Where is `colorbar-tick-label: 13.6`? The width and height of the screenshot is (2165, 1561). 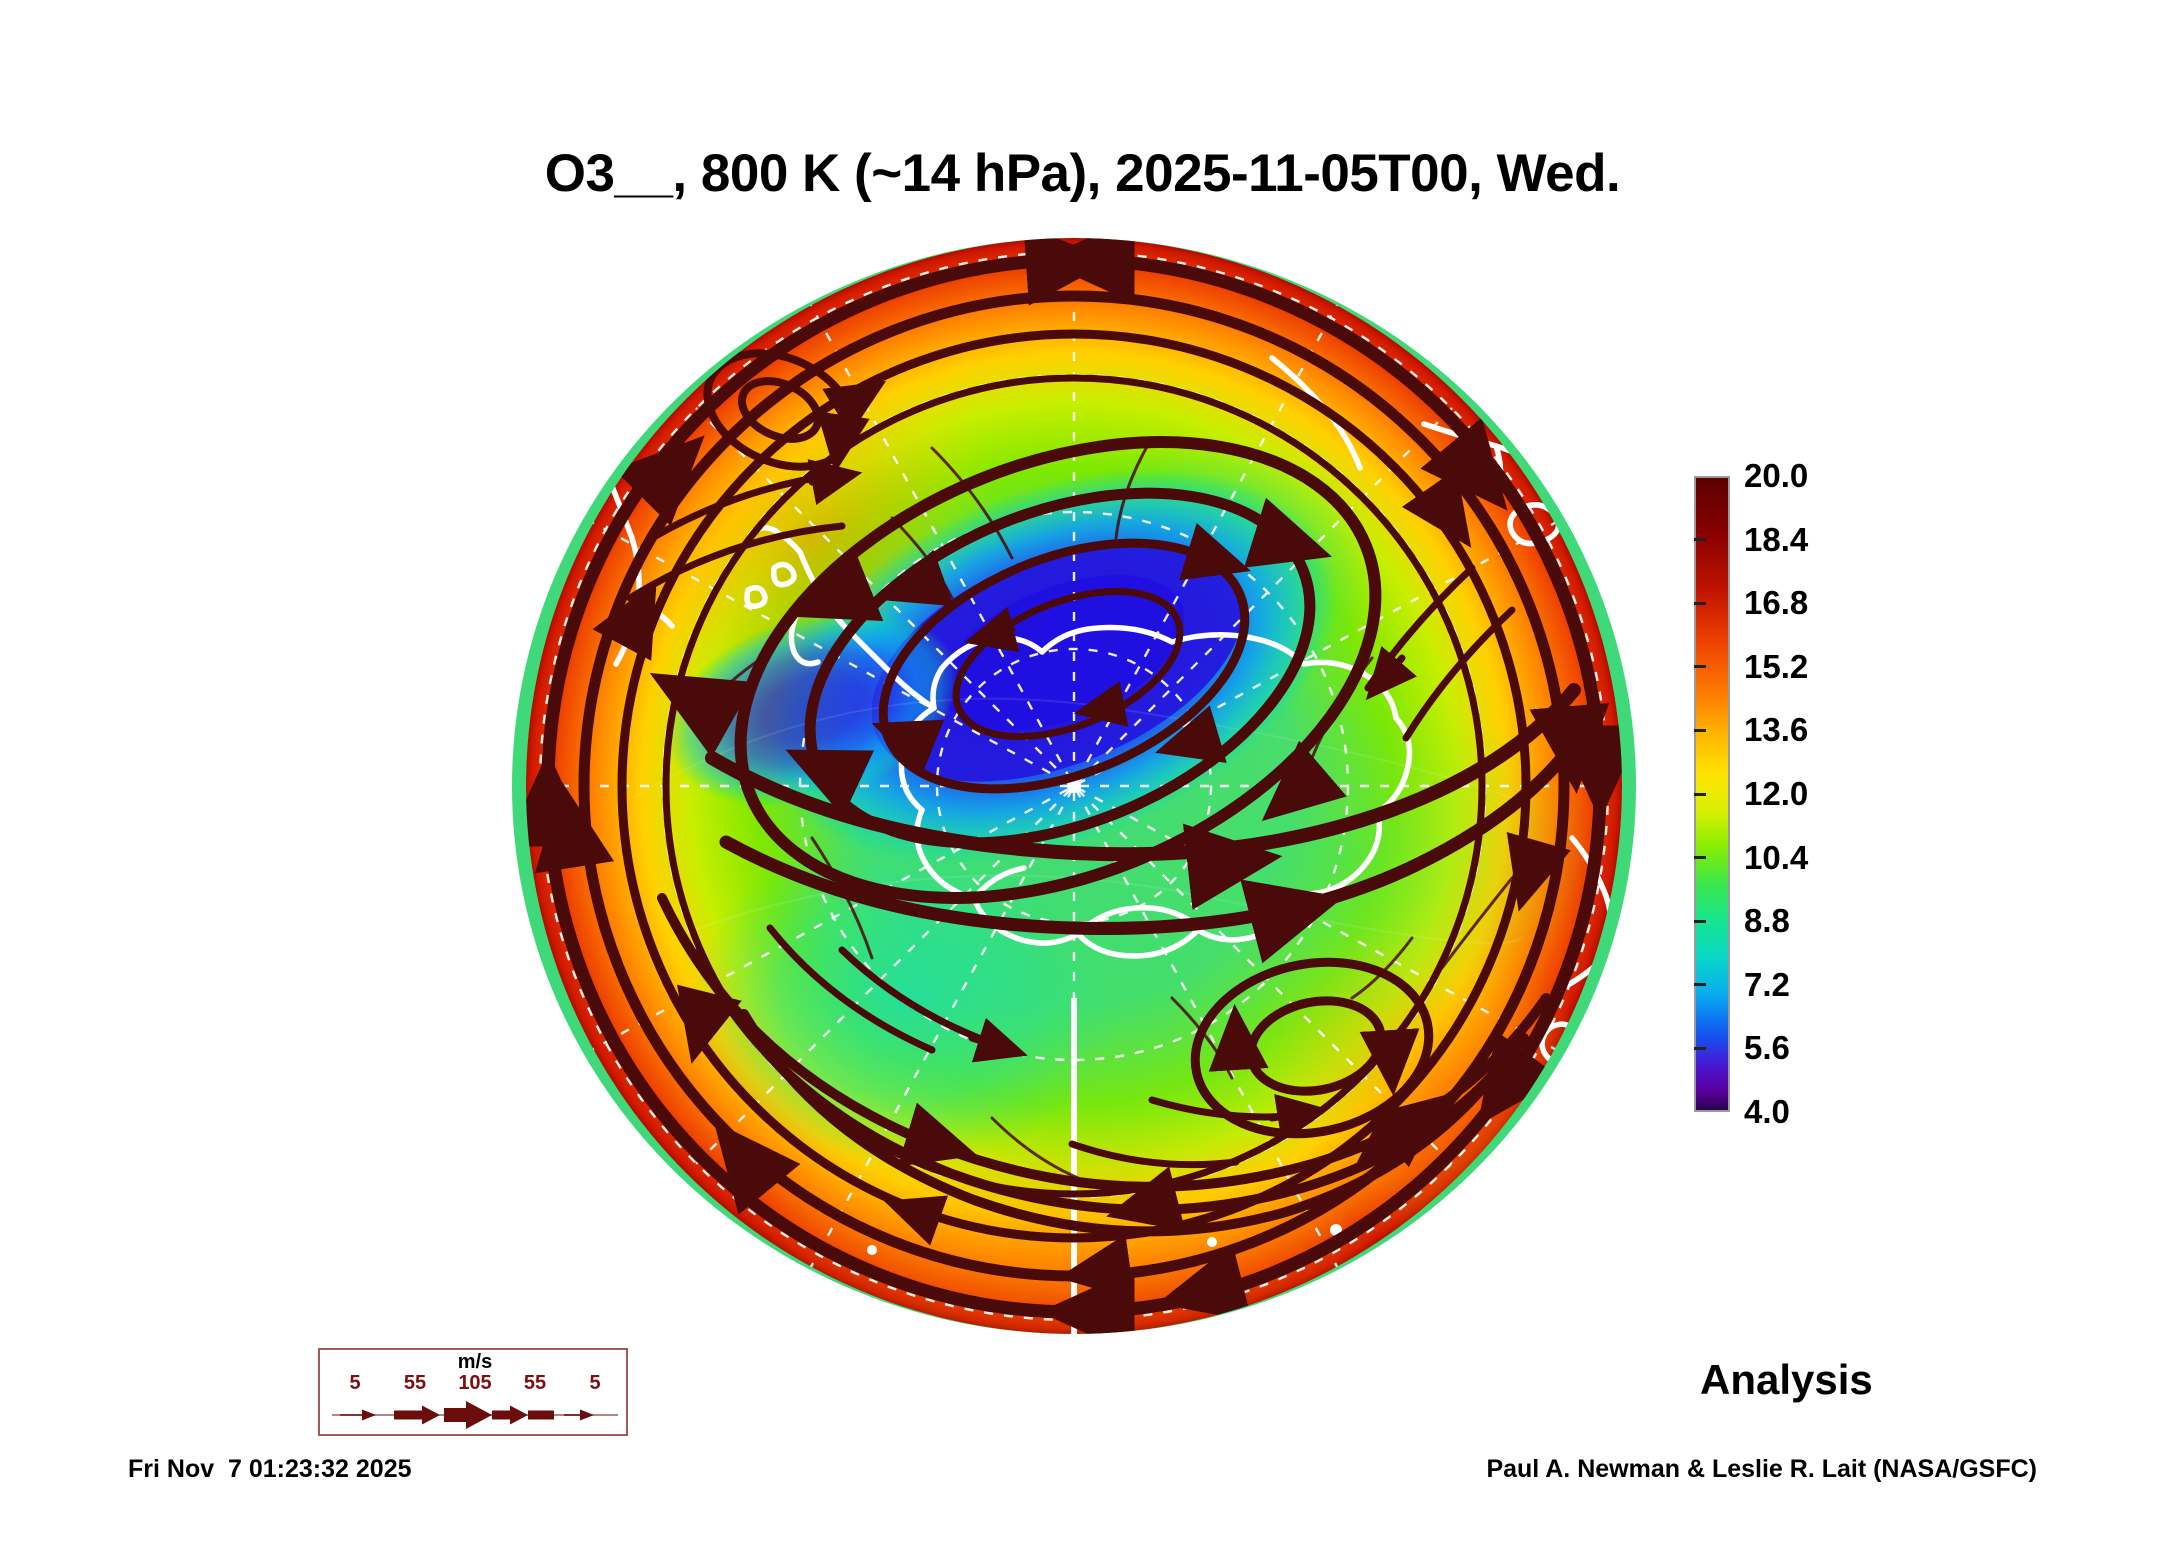 colorbar-tick-label: 13.6 is located at coordinates (1776, 730).